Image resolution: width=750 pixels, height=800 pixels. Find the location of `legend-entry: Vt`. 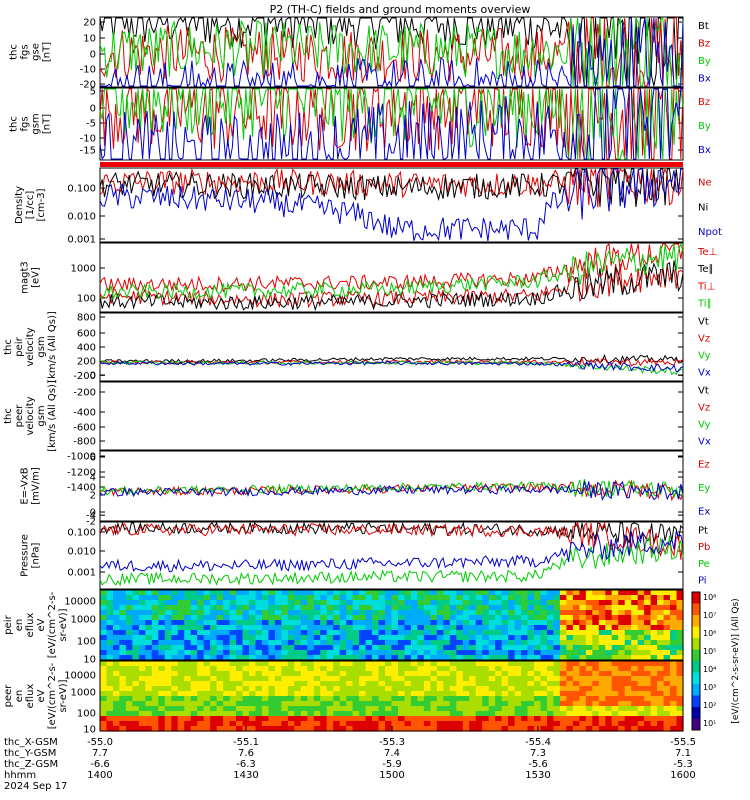

legend-entry: Vt is located at coordinates (703, 391).